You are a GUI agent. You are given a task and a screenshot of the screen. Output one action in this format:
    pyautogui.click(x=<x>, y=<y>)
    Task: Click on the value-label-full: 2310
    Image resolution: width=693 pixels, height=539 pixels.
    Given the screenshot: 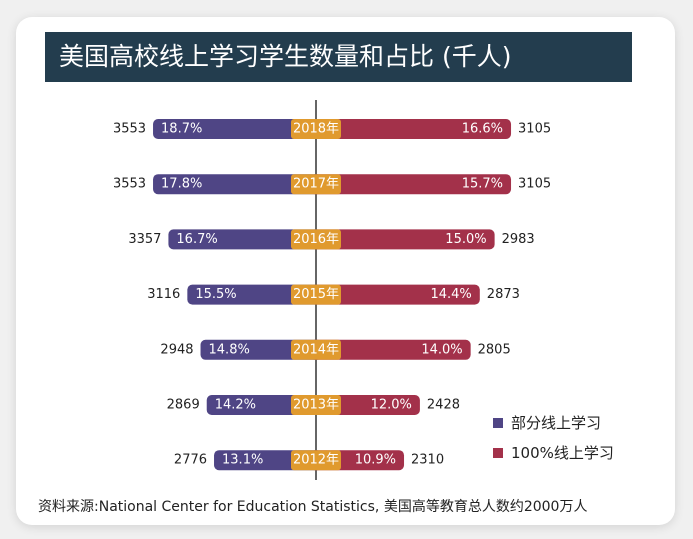 What is the action you would take?
    pyautogui.click(x=427, y=460)
    